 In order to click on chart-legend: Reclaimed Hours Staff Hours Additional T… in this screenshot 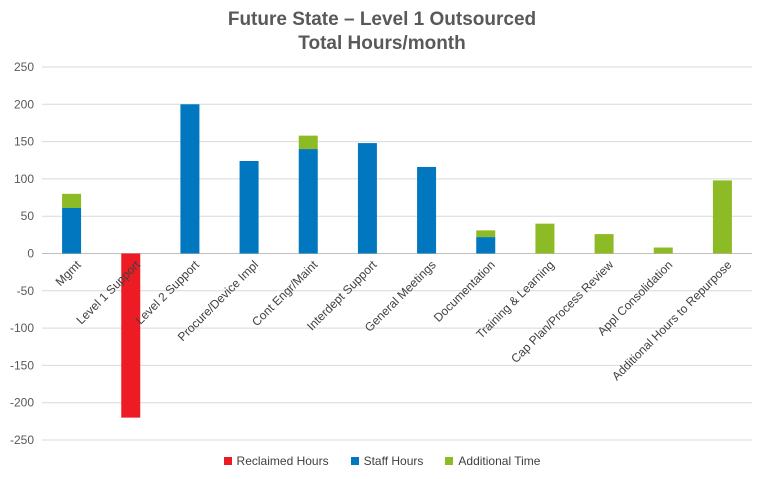, I will do `click(382, 461)`.